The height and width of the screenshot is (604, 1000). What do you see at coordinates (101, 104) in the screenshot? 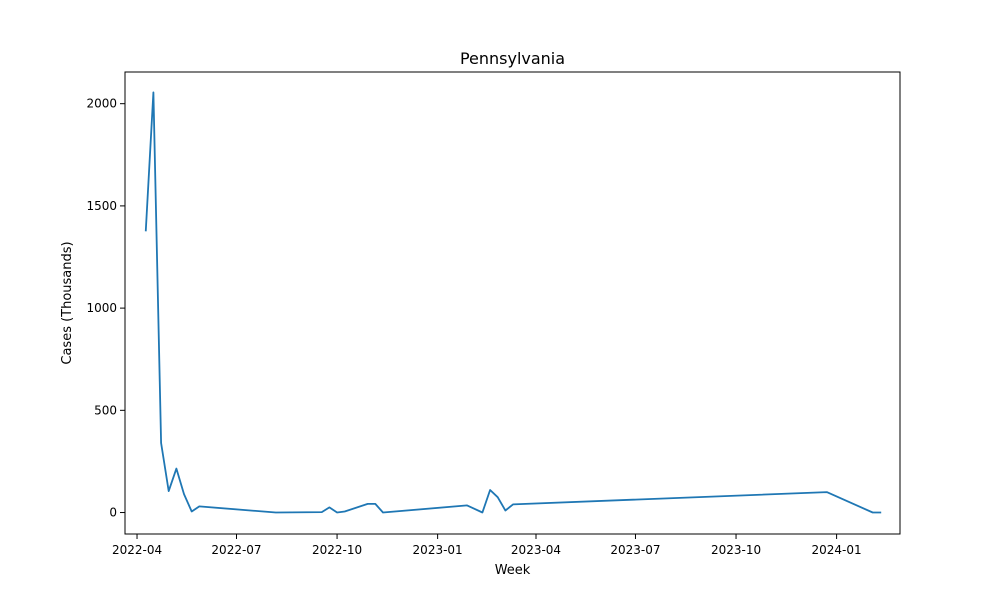
I see `y-tick-label: 2000` at bounding box center [101, 104].